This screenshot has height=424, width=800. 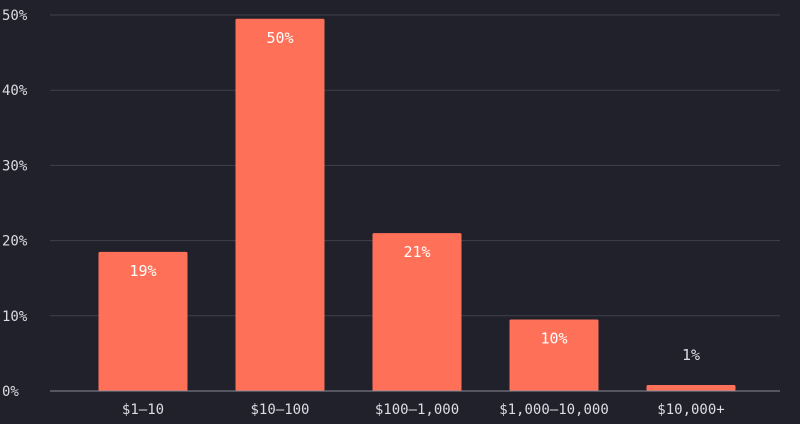 I want to click on data-label: 50%, so click(x=279, y=38).